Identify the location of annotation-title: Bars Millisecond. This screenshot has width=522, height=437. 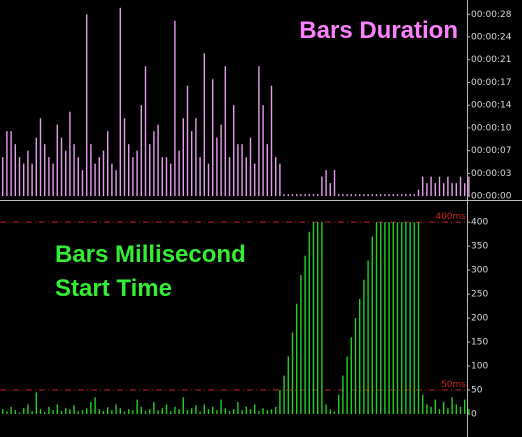
(150, 254).